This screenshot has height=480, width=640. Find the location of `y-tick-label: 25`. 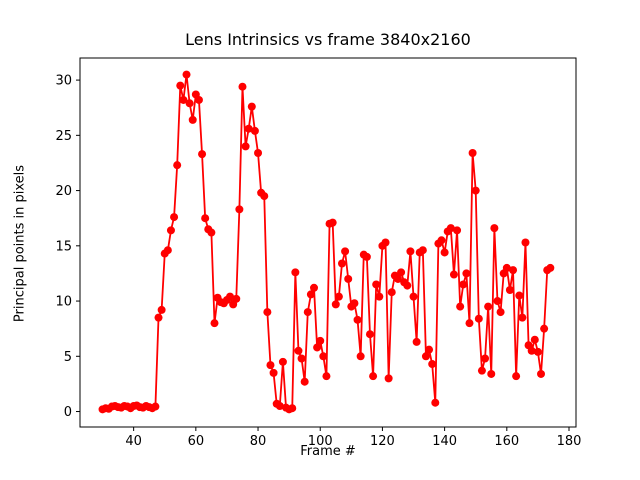

y-tick-label: 25 is located at coordinates (63, 136).